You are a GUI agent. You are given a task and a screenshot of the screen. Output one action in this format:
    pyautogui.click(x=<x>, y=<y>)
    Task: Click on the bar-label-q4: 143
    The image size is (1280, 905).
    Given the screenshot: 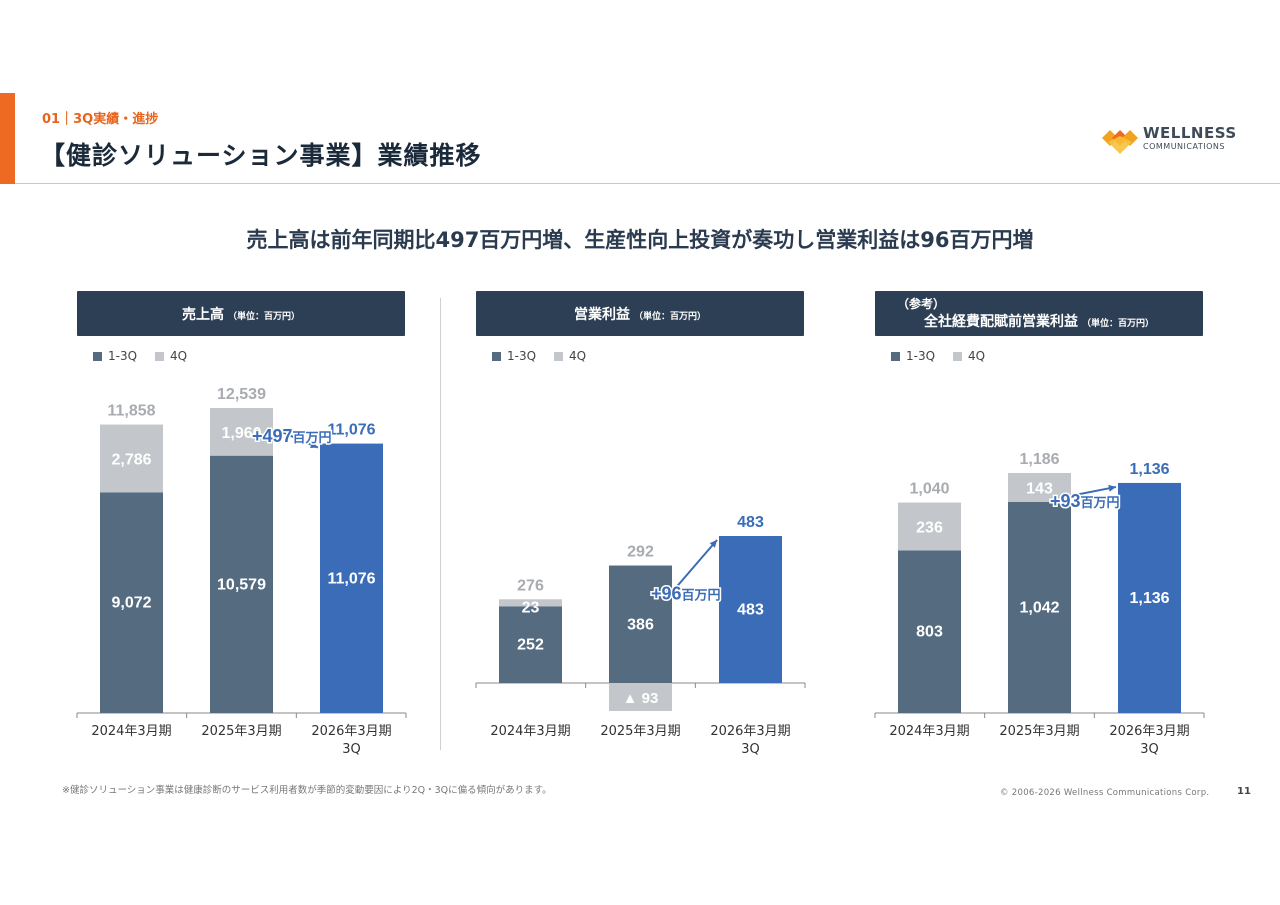 What is the action you would take?
    pyautogui.click(x=1039, y=488)
    